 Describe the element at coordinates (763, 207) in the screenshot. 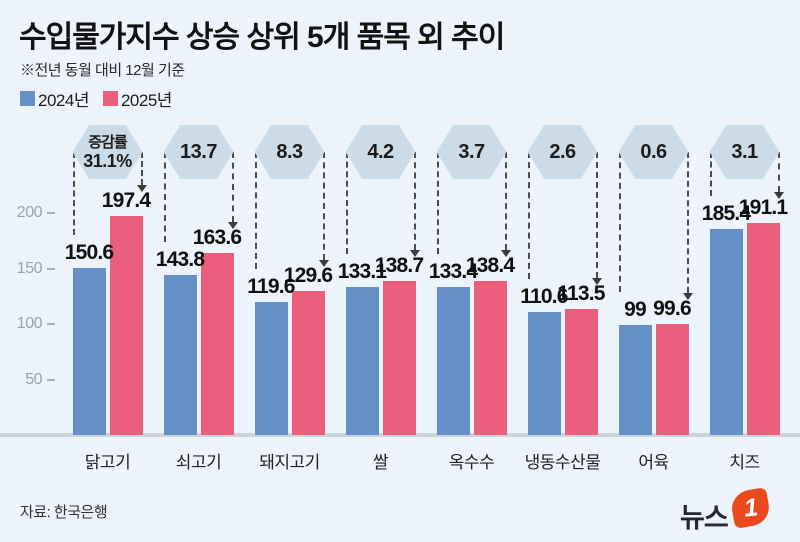

I see `value-label-2025: 191.1` at that location.